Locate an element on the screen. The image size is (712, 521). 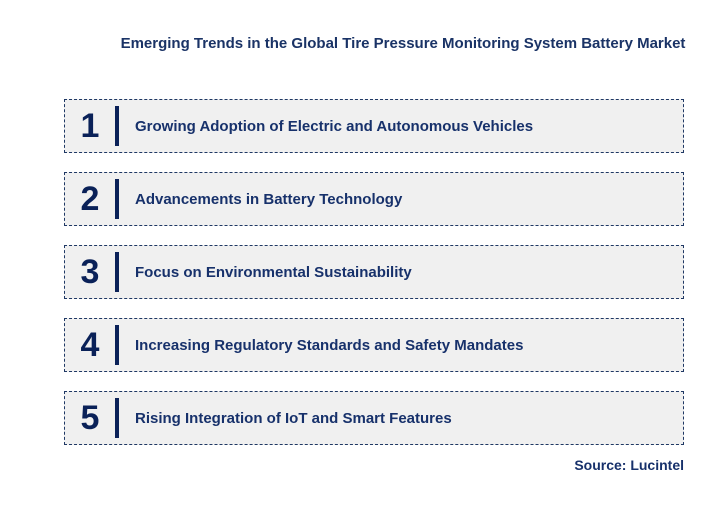
source-attribution: Source: Lucintel is located at coordinates (629, 465).